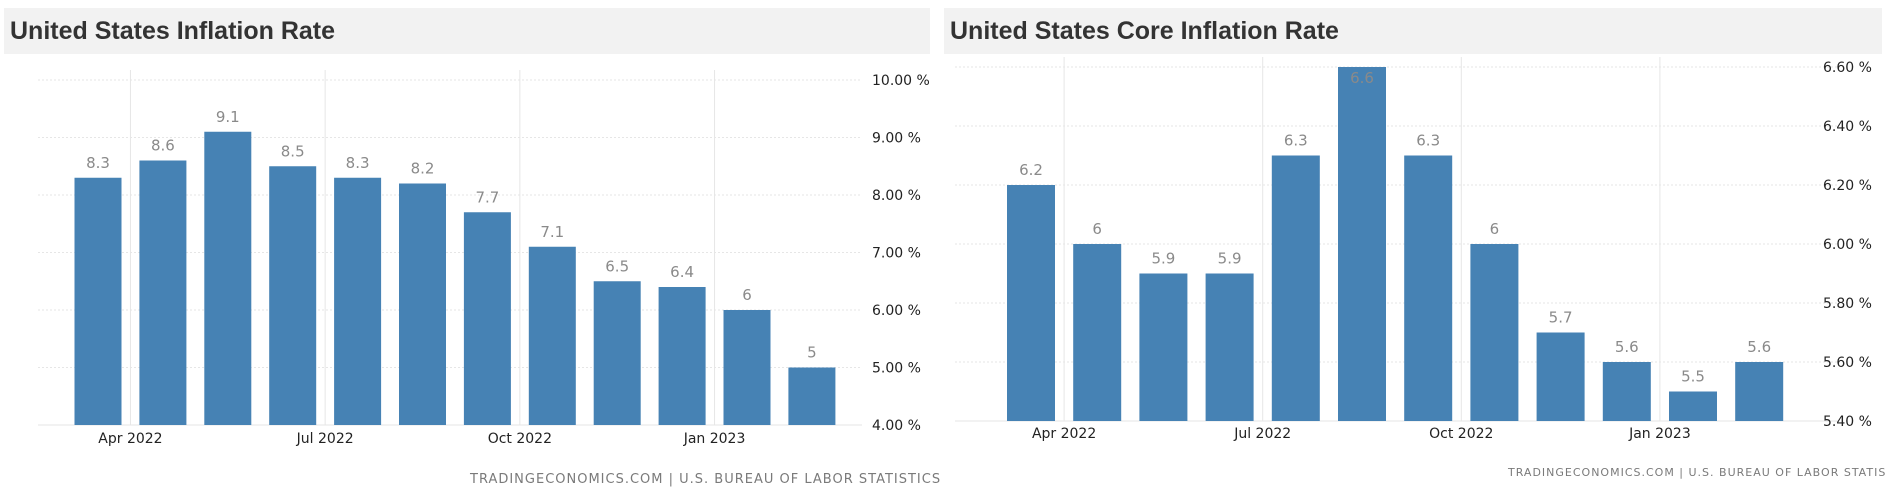  I want to click on data-label: 7.7, so click(487, 197).